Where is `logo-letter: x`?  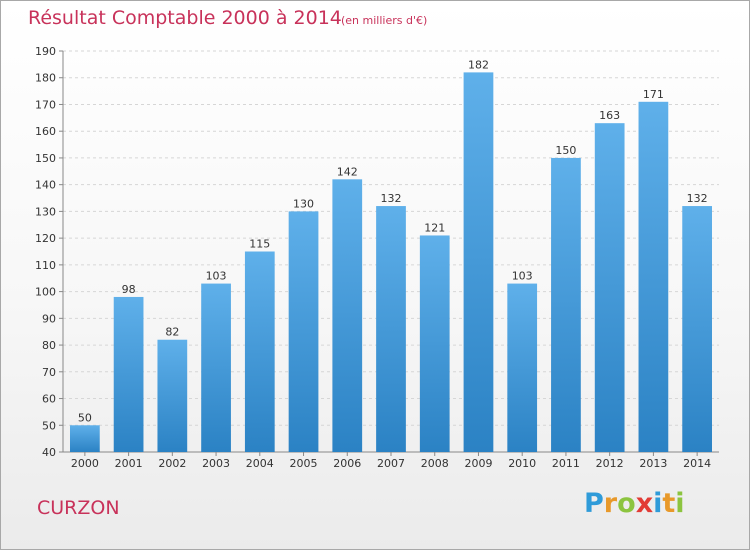 logo-letter: x is located at coordinates (644, 503).